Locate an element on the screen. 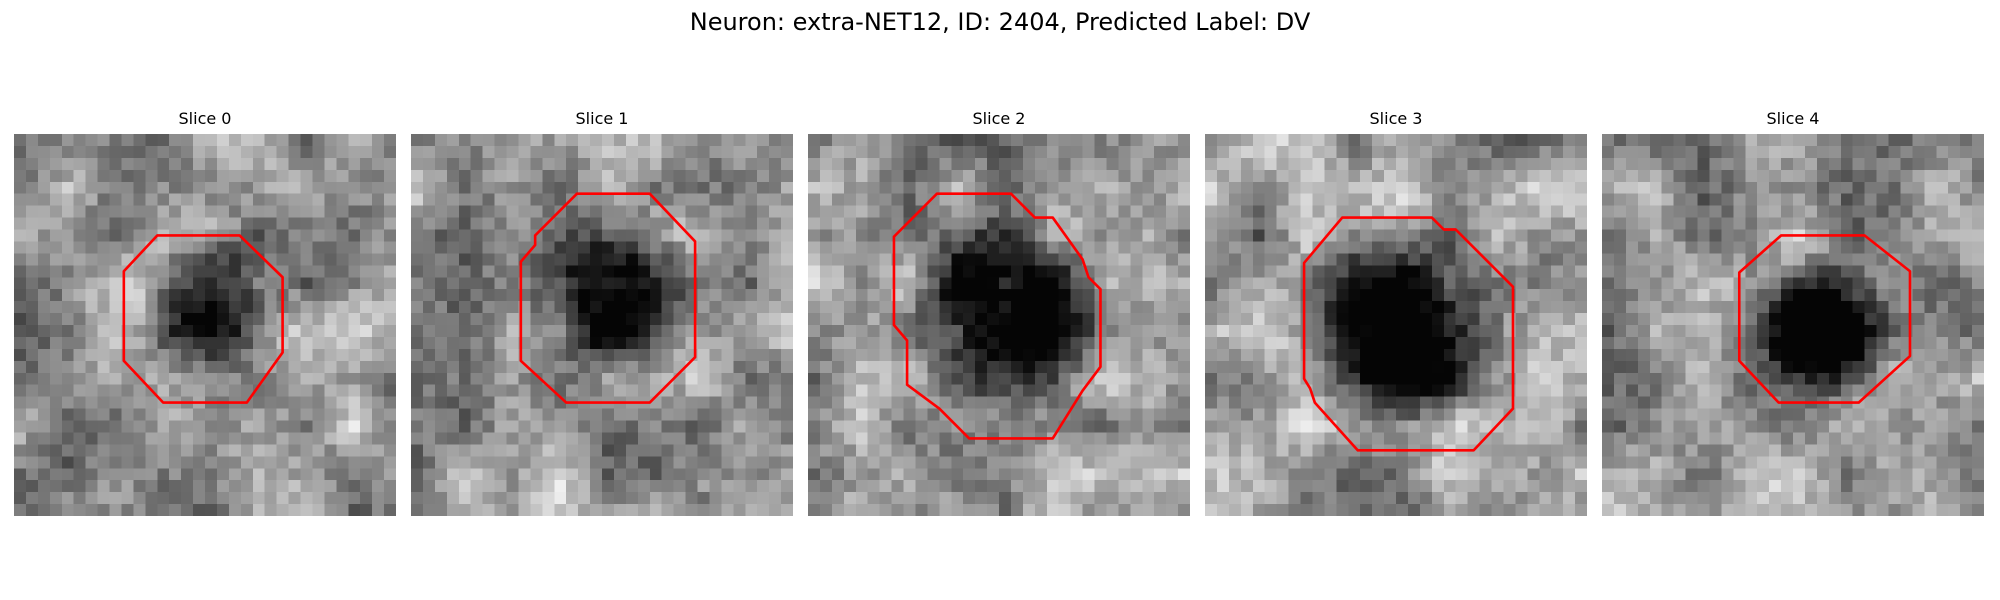 This screenshot has width=2000, height=600. slice-panel-0: Slice 0 is located at coordinates (205, 312).